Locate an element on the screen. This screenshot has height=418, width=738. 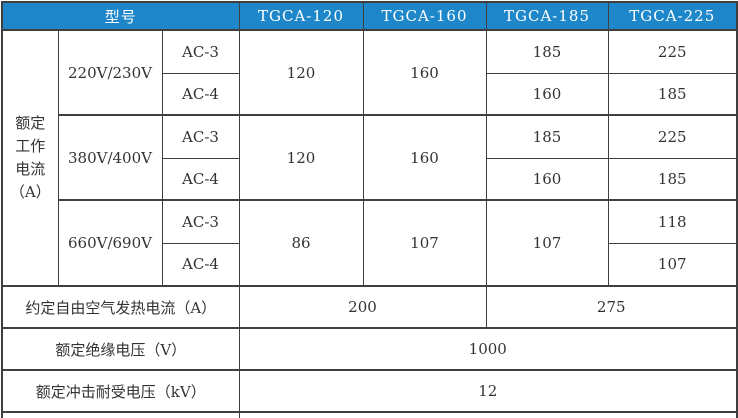
cropped-partial-row is located at coordinates (369, 414).